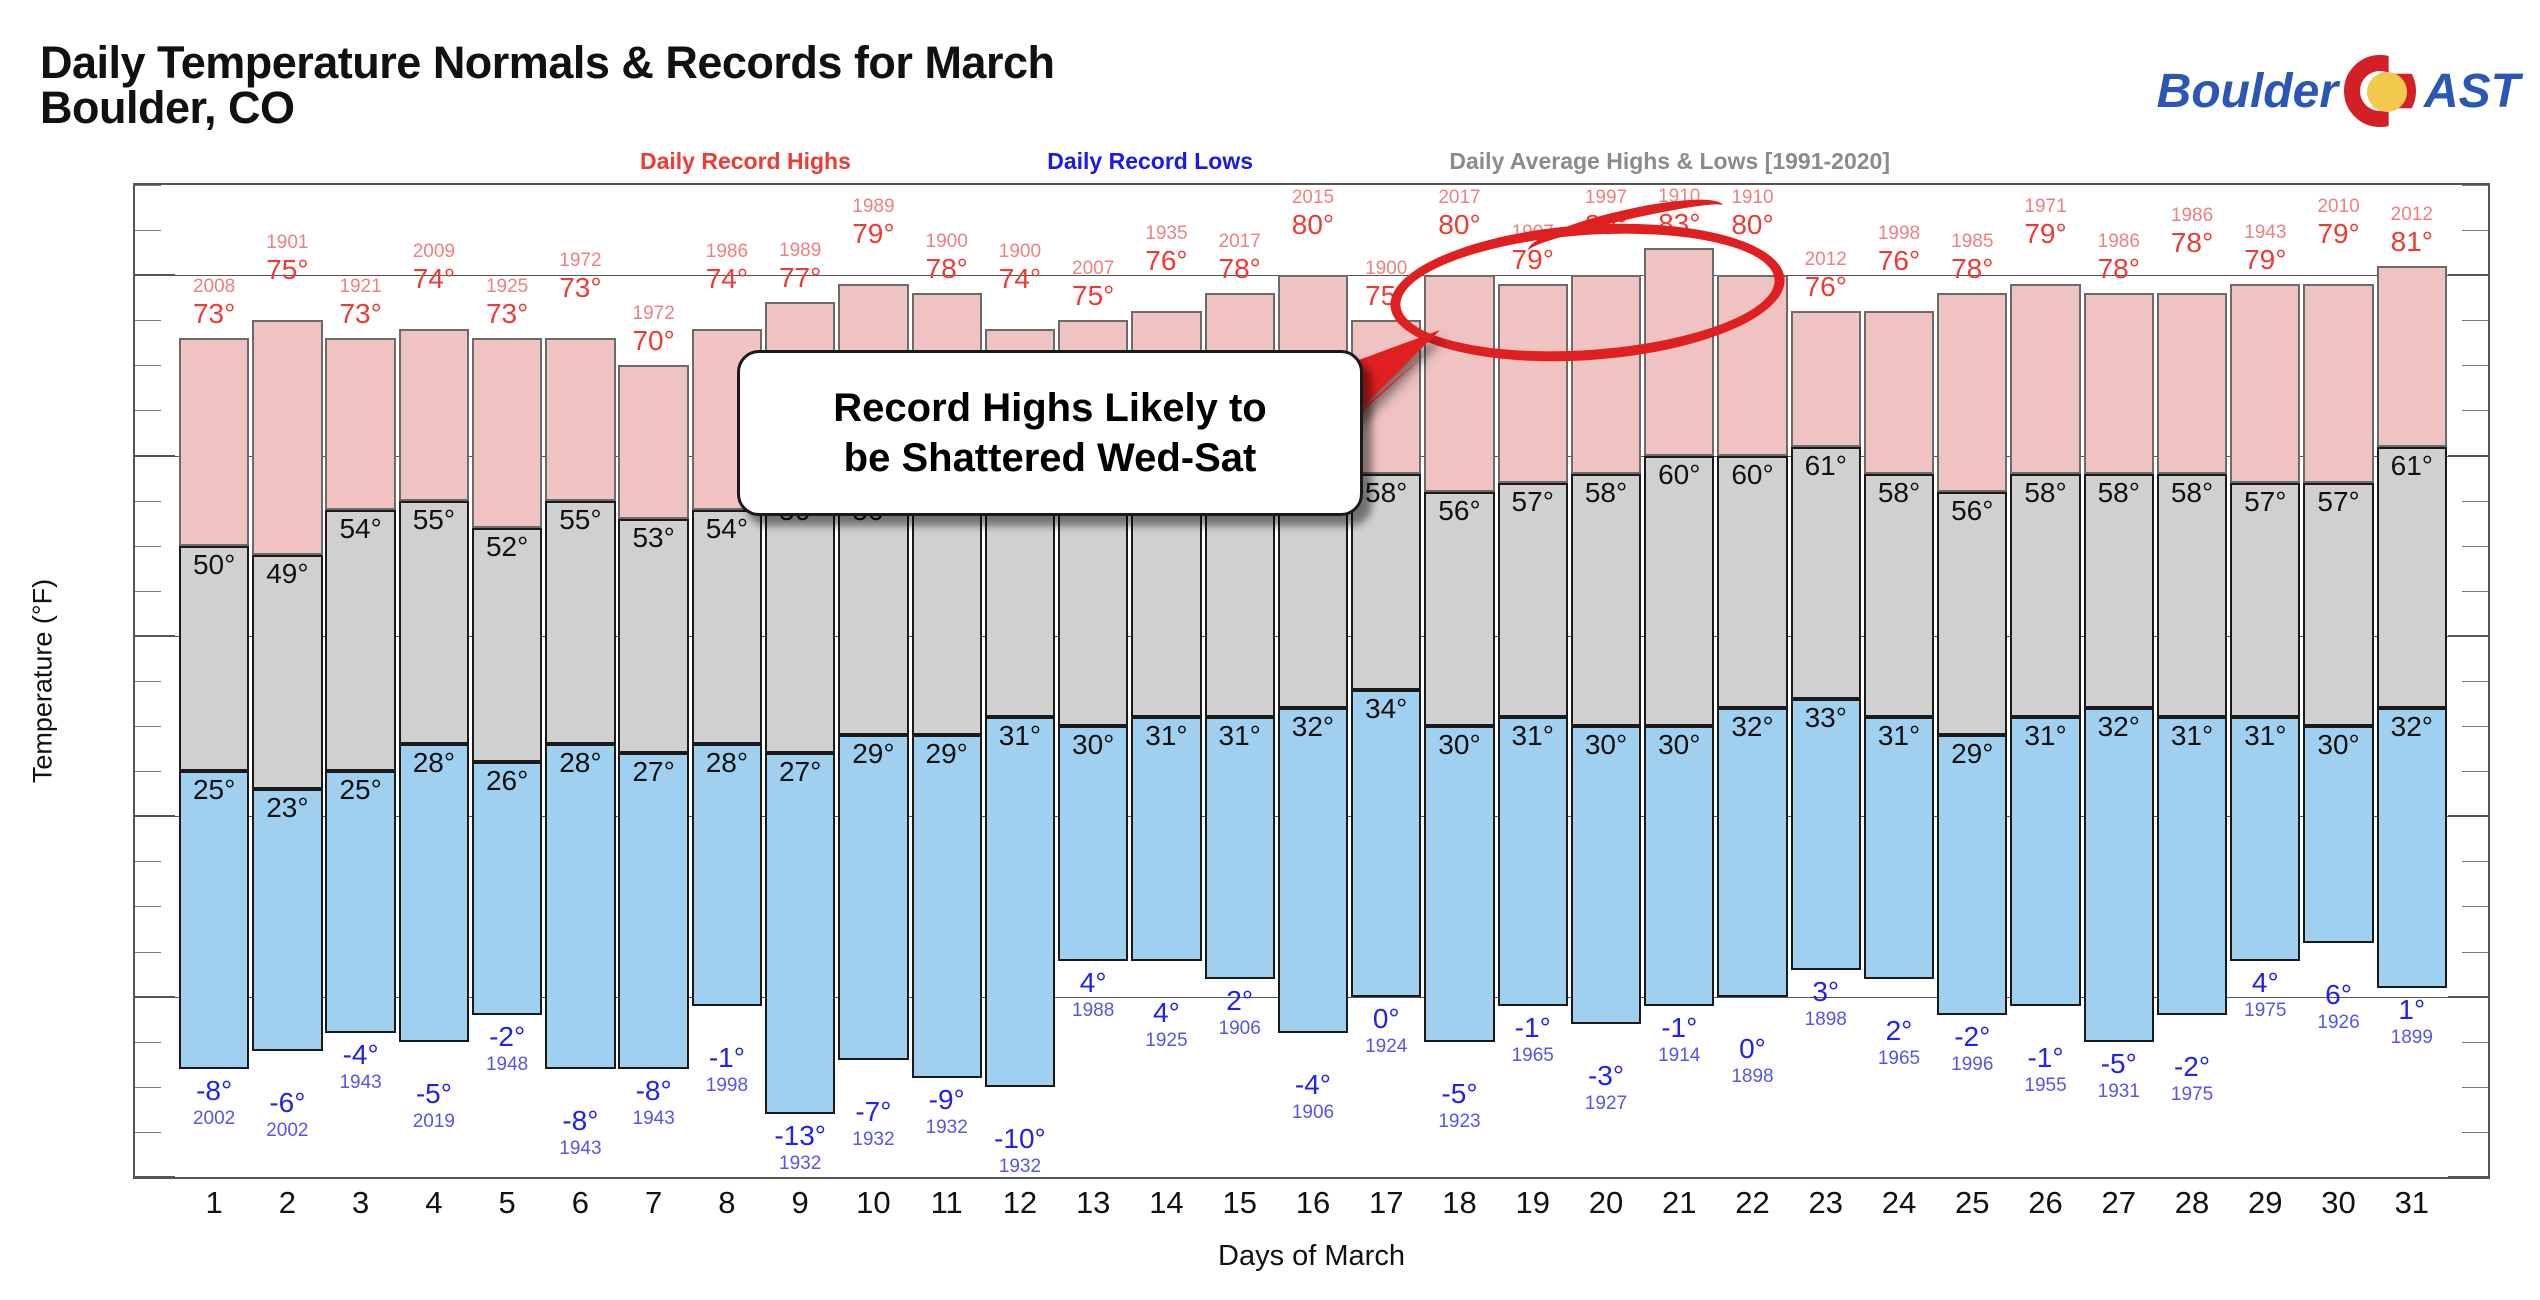 The height and width of the screenshot is (1300, 2540). Describe the element at coordinates (507, 781) in the screenshot. I see `average-low-value: 26°` at that location.